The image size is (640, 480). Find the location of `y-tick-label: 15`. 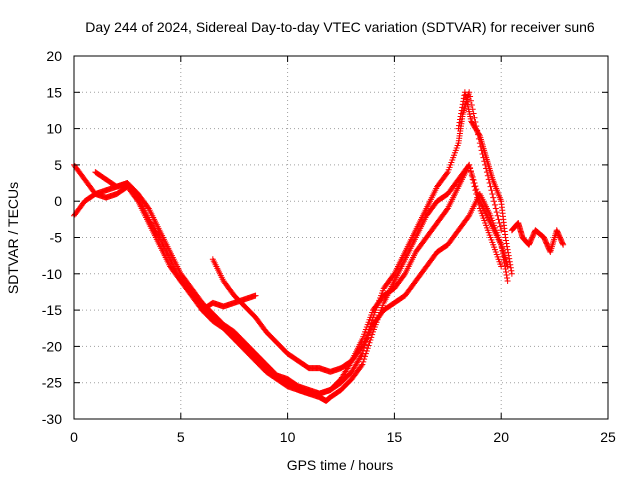

y-tick-label: 15 is located at coordinates (54, 92).